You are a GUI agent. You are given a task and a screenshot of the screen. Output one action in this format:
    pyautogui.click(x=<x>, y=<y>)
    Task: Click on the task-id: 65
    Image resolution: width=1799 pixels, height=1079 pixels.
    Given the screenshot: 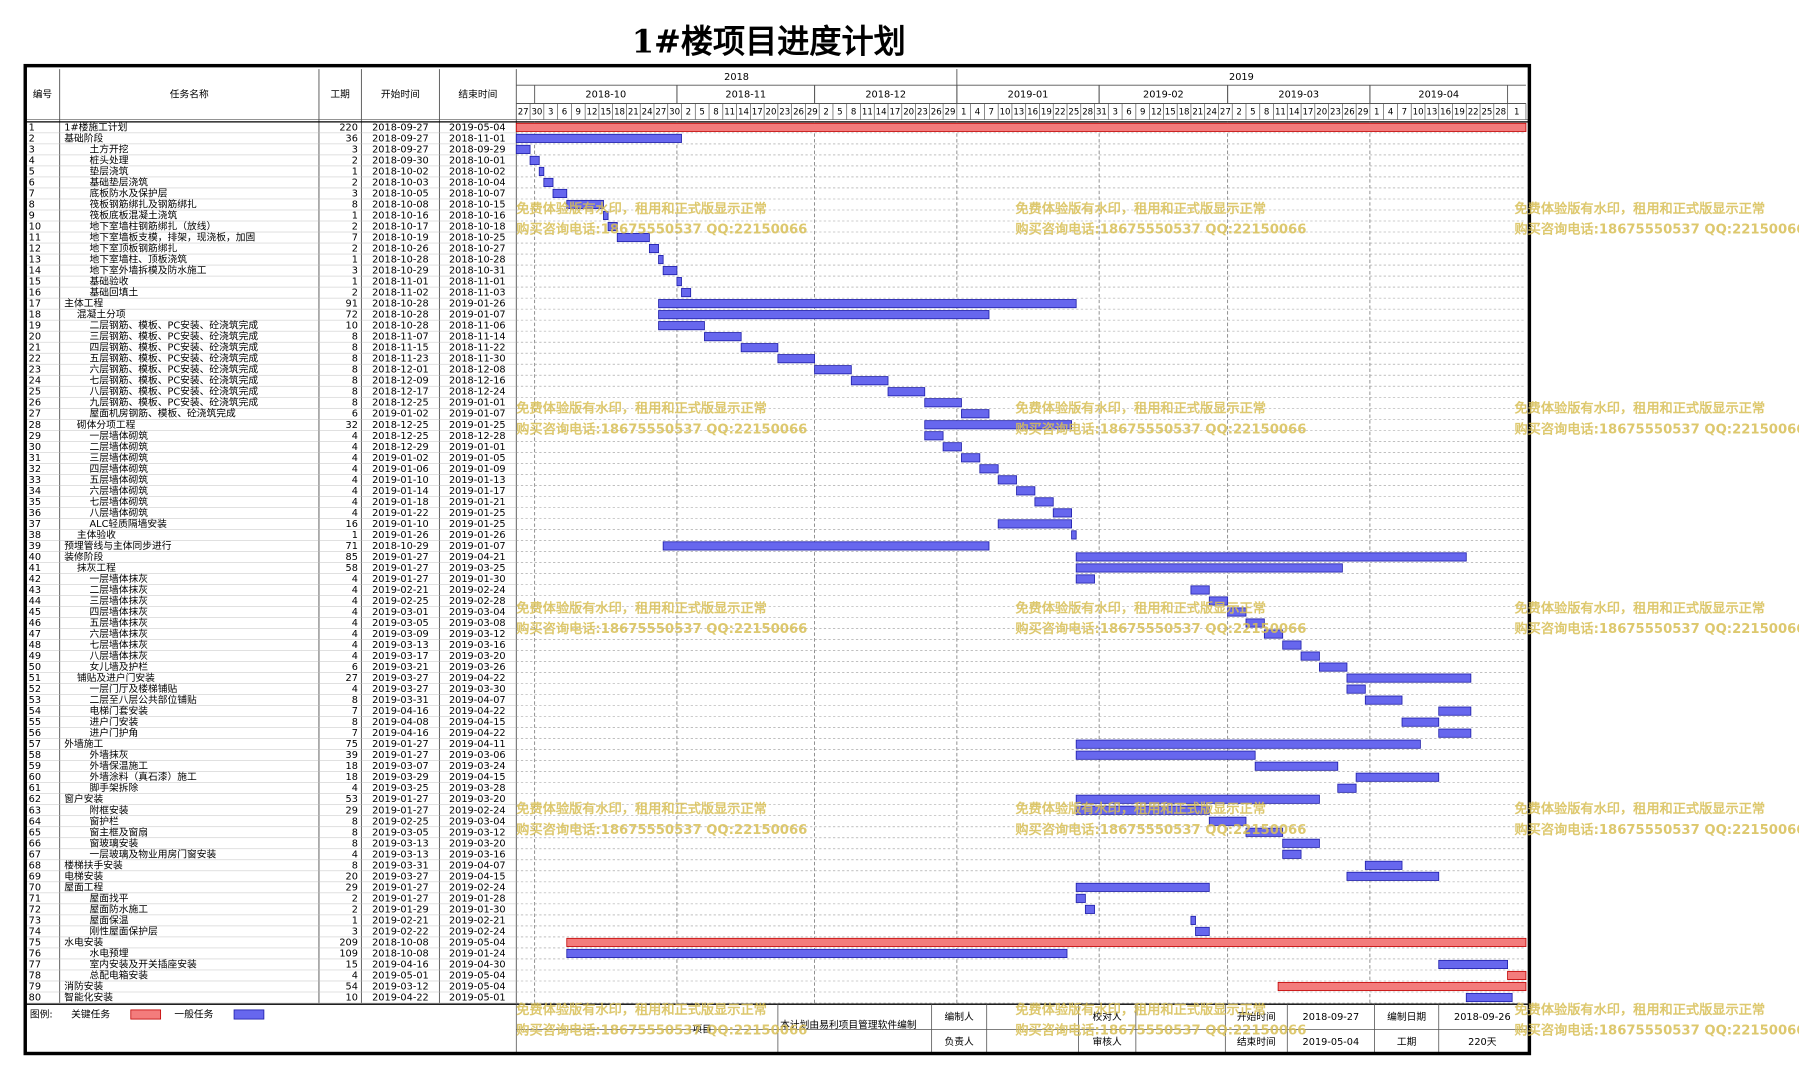 What is the action you would take?
    pyautogui.click(x=35, y=832)
    